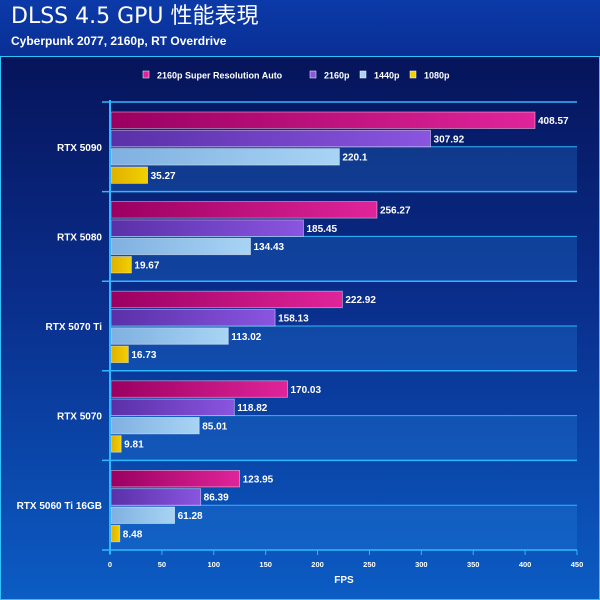 This screenshot has width=600, height=600. I want to click on x-tick-label: 300, so click(421, 564).